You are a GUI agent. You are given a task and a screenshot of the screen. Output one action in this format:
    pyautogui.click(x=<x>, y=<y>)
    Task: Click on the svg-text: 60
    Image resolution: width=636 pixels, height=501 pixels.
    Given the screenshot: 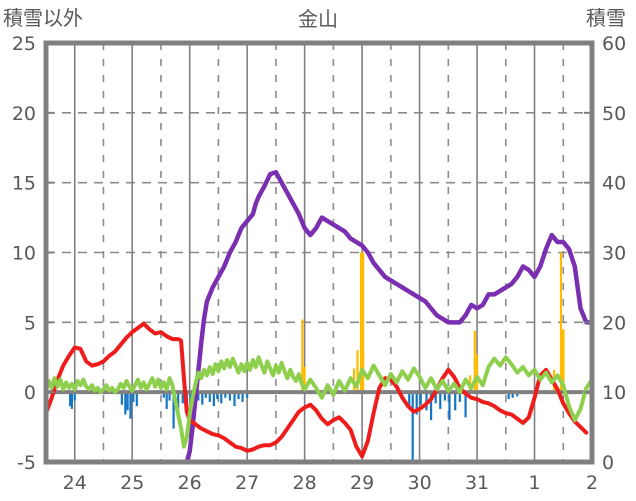 What is the action you would take?
    pyautogui.click(x=614, y=44)
    